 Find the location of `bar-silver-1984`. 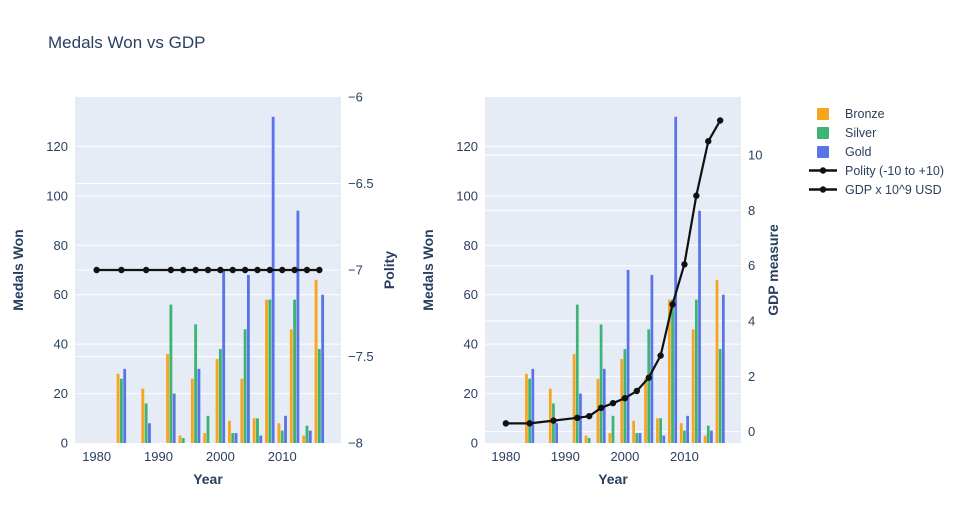

bar-silver-1984 is located at coordinates (530, 410).